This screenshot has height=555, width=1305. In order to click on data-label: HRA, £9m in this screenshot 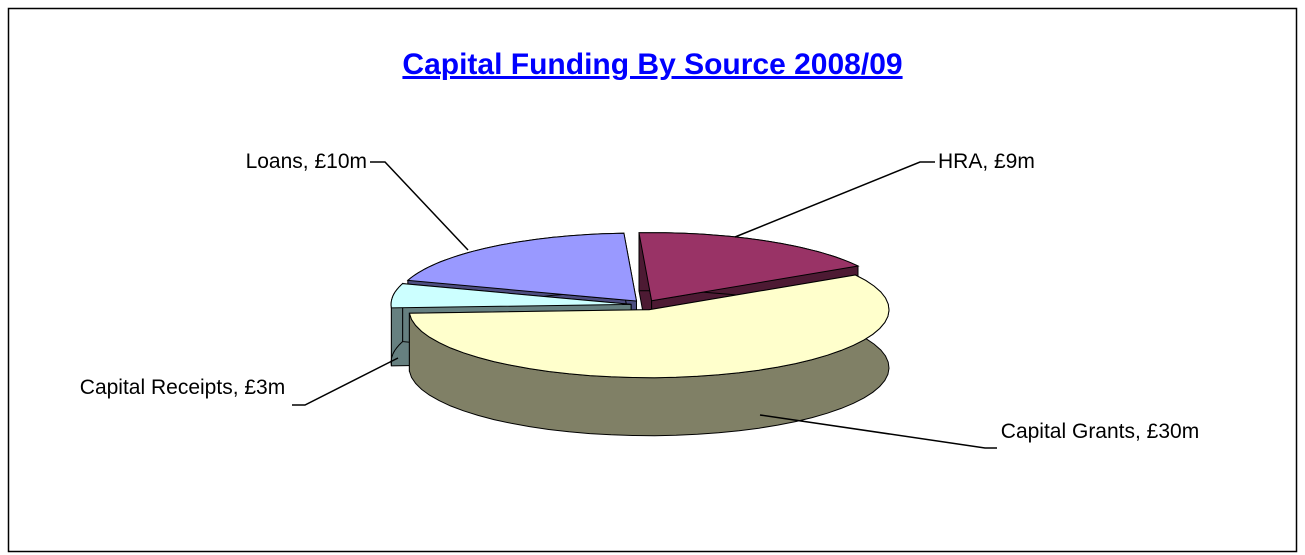, I will do `click(986, 161)`.